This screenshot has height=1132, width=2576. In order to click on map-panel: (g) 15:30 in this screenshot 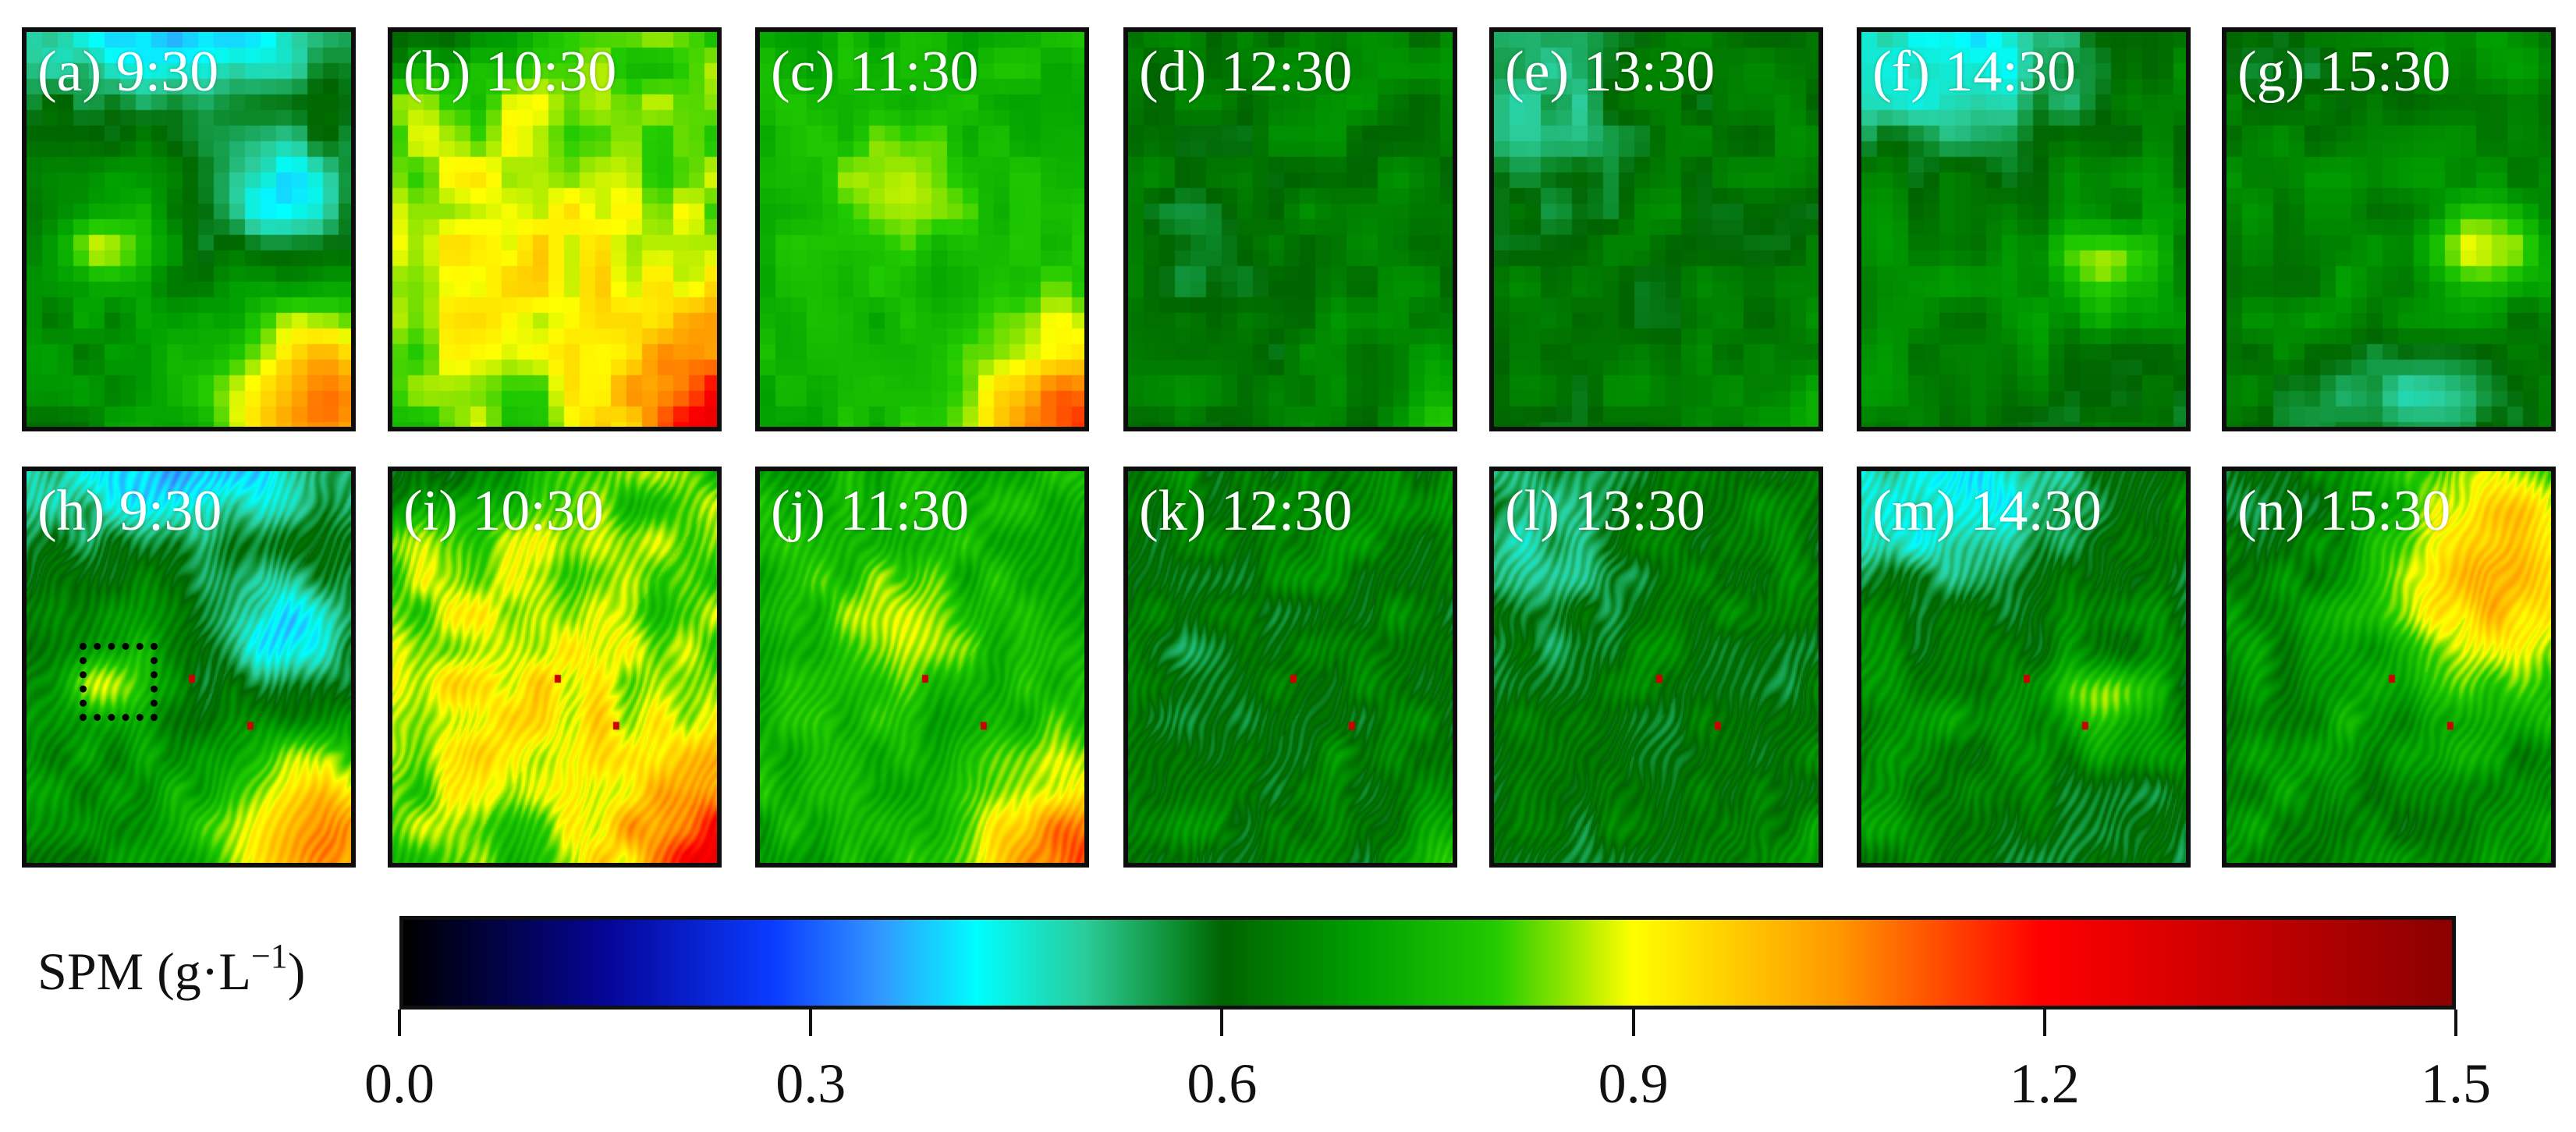, I will do `click(2389, 229)`.